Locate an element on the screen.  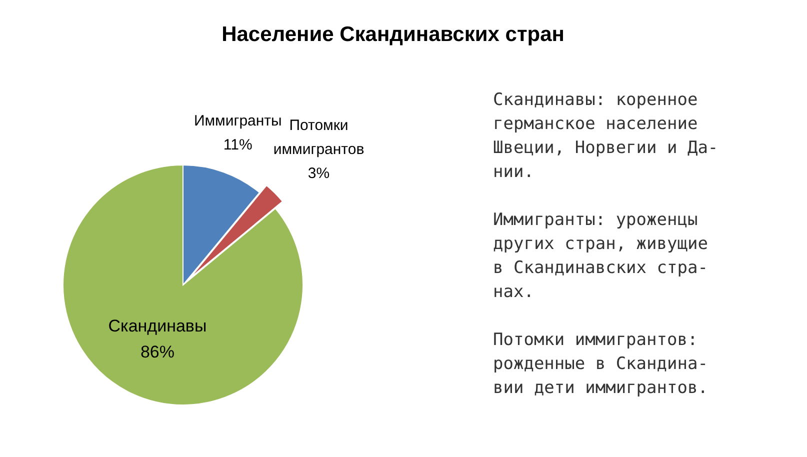
text: Скандинавы: коренное германское население Швеции, Норвегии и Да- нии. is located at coordinates (605, 136).